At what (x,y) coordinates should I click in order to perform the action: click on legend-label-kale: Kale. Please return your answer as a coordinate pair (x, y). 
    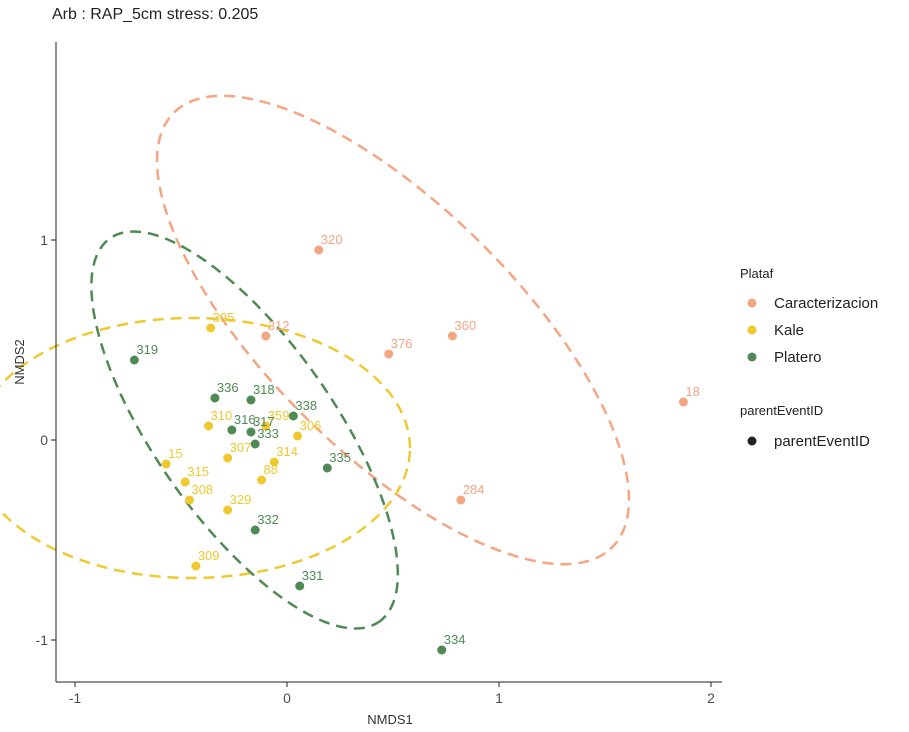
    Looking at the image, I should click on (789, 330).